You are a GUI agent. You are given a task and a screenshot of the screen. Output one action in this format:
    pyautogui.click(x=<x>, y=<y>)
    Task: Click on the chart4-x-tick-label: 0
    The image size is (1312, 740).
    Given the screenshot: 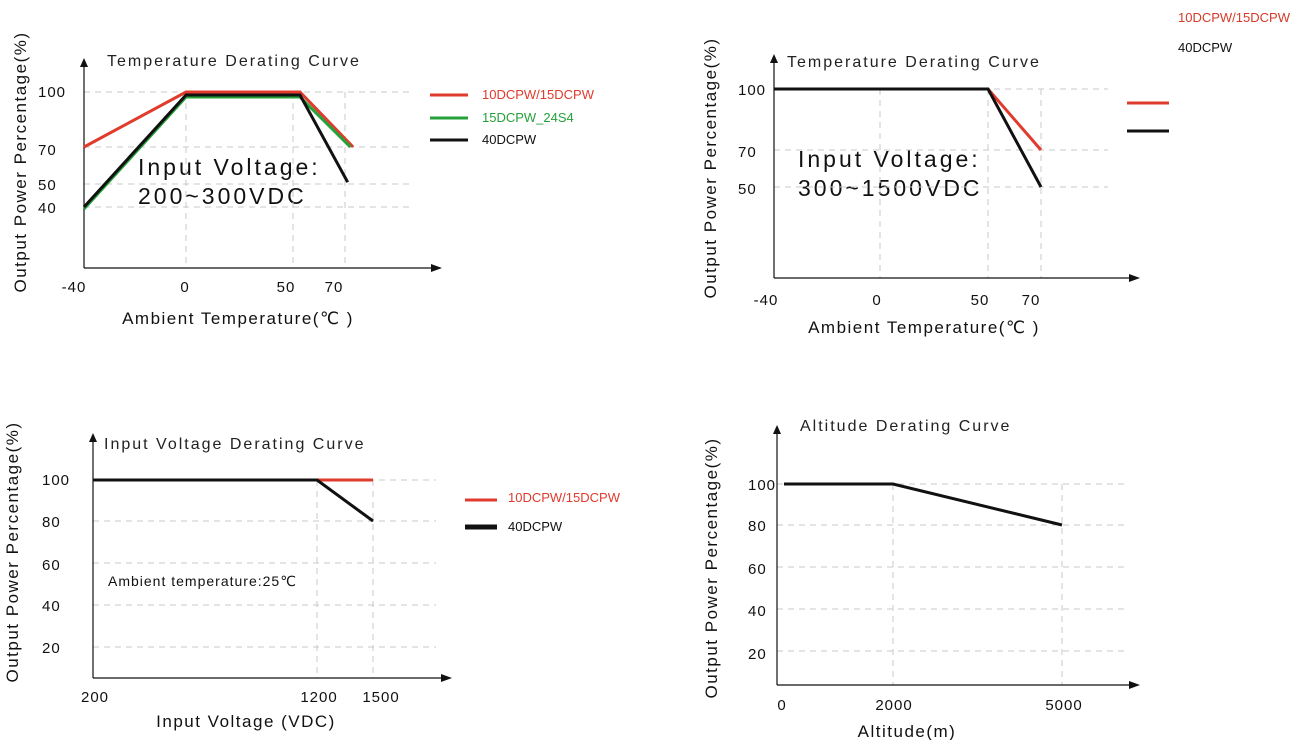 What is the action you would take?
    pyautogui.click(x=781, y=705)
    